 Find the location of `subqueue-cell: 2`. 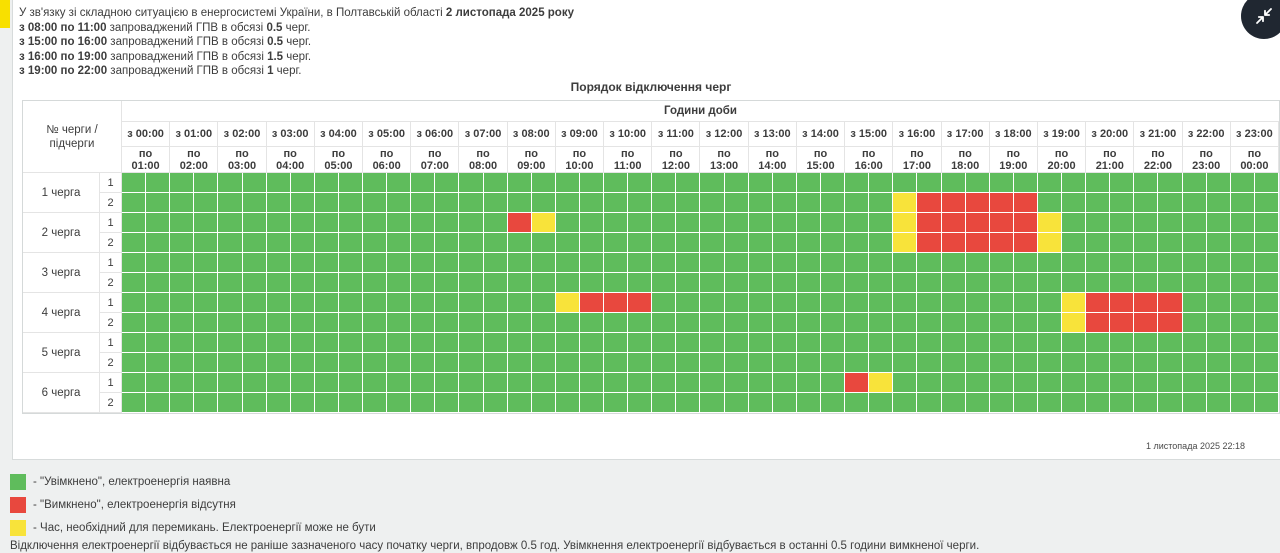

subqueue-cell: 2 is located at coordinates (111, 363).